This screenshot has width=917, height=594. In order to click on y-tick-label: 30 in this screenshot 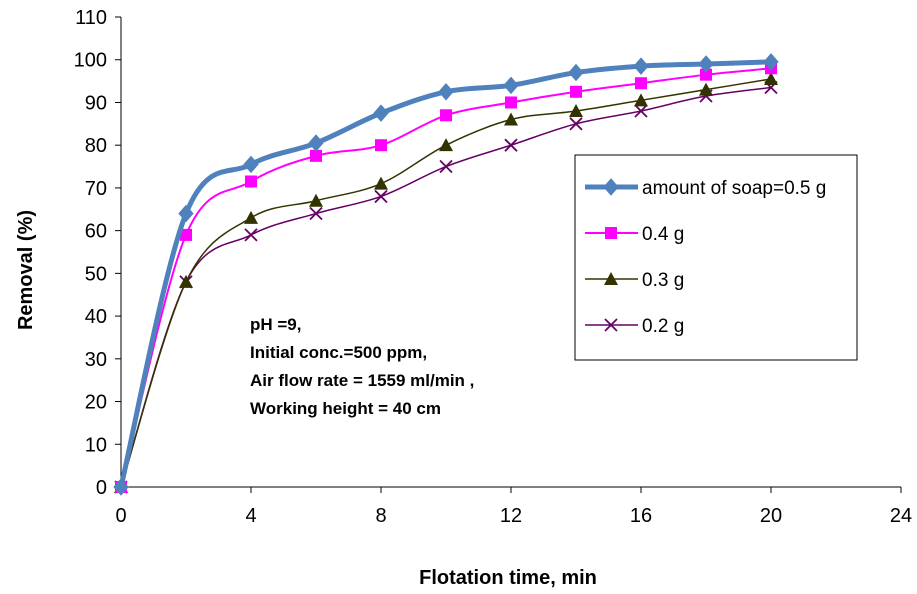, I will do `click(96, 360)`.